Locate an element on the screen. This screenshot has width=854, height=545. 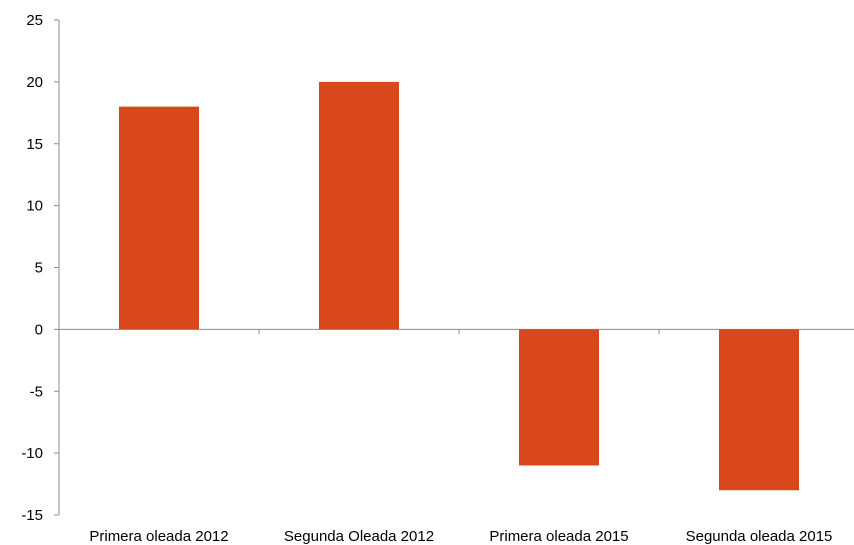
x-category-label: Segunda oleada 2015 is located at coordinates (759, 536).